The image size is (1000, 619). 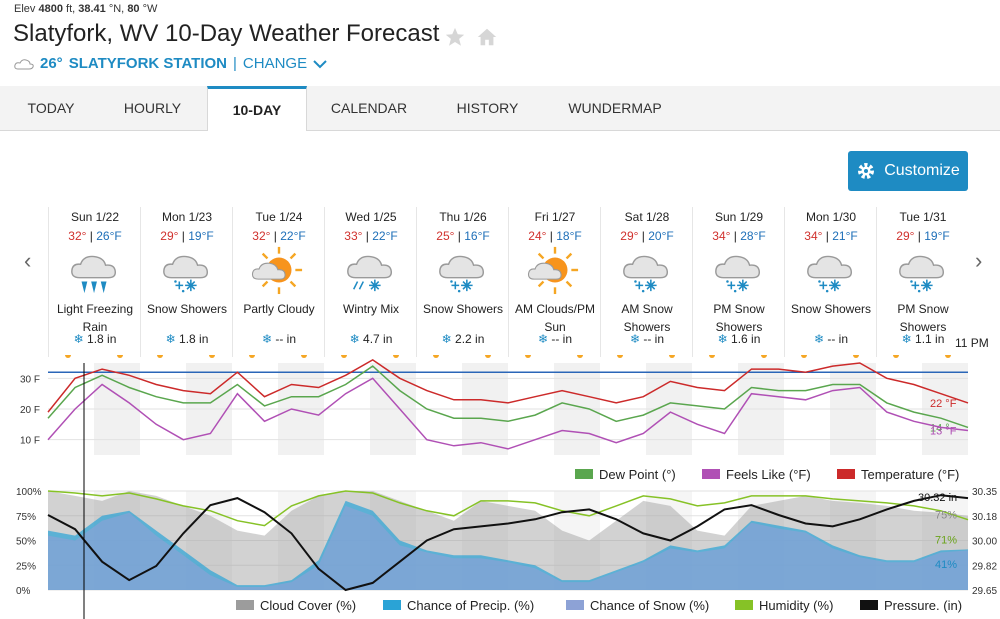 I want to click on day-low: 18°F, so click(x=569, y=236).